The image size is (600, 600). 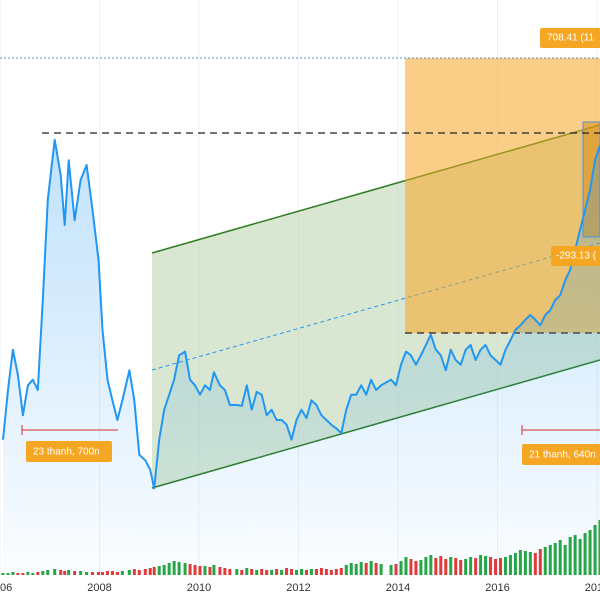 What do you see at coordinates (66, 452) in the screenshot?
I see `annotation: 23 thanh, 700n` at bounding box center [66, 452].